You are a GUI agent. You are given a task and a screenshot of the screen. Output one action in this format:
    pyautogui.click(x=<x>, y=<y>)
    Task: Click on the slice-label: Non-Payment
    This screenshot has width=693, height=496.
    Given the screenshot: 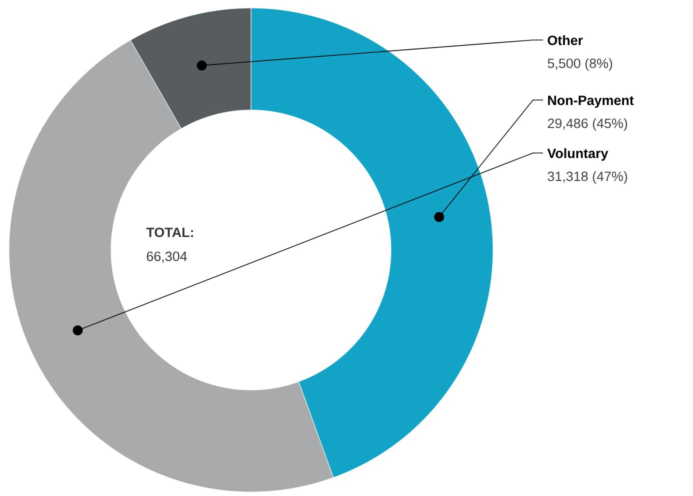 What is the action you would take?
    pyautogui.click(x=591, y=102)
    